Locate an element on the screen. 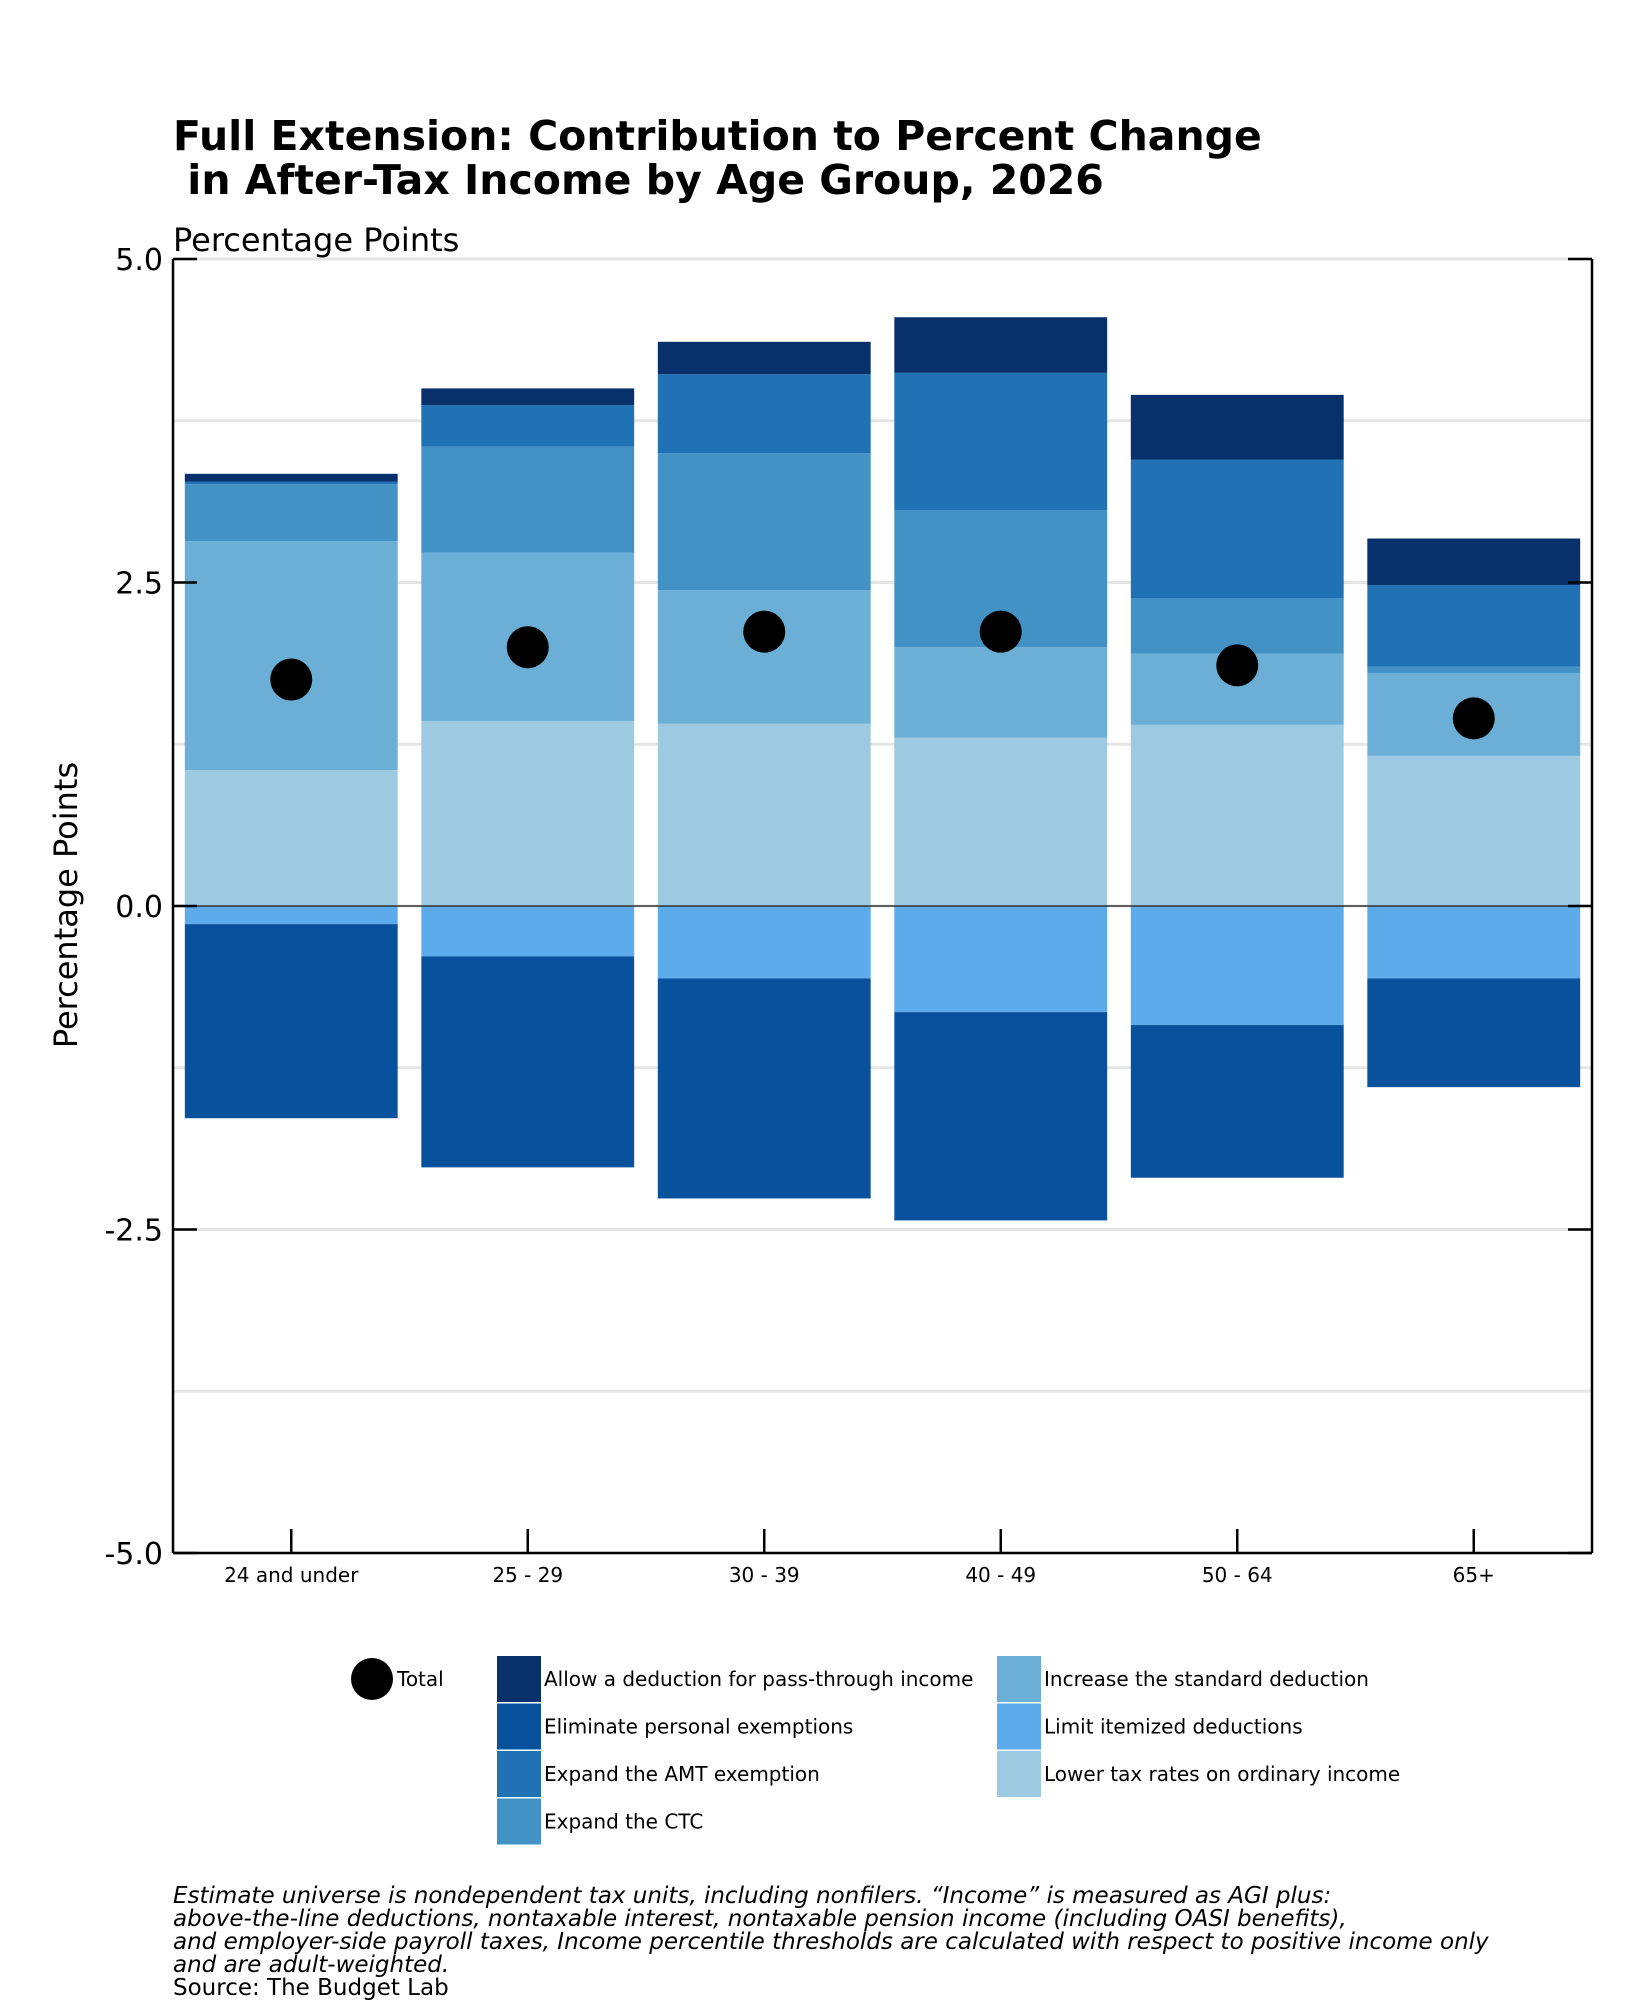 This screenshot has height=2000, width=1640. x-tick-label: 24 and under is located at coordinates (291, 1575).